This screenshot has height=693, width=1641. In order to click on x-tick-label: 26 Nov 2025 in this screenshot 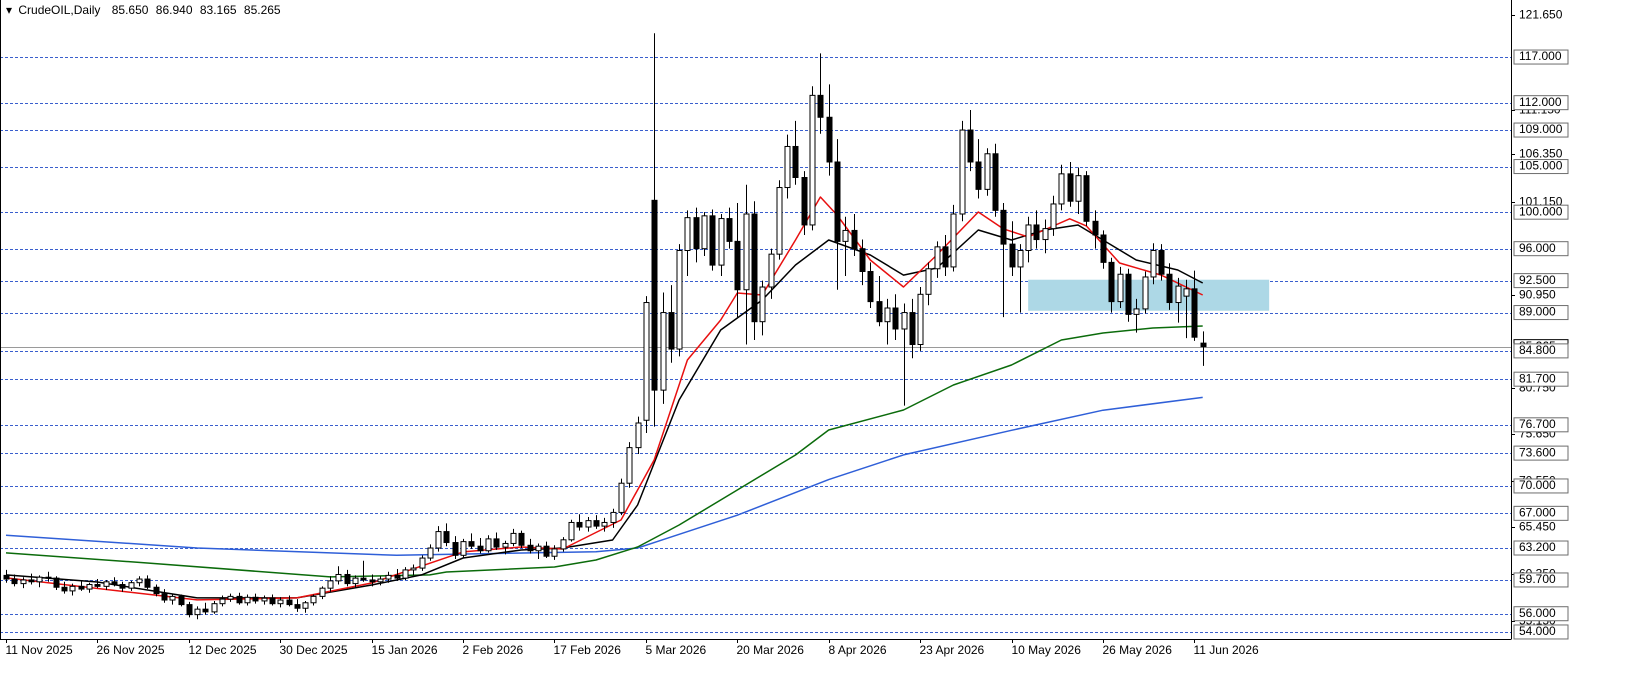, I will do `click(131, 650)`.